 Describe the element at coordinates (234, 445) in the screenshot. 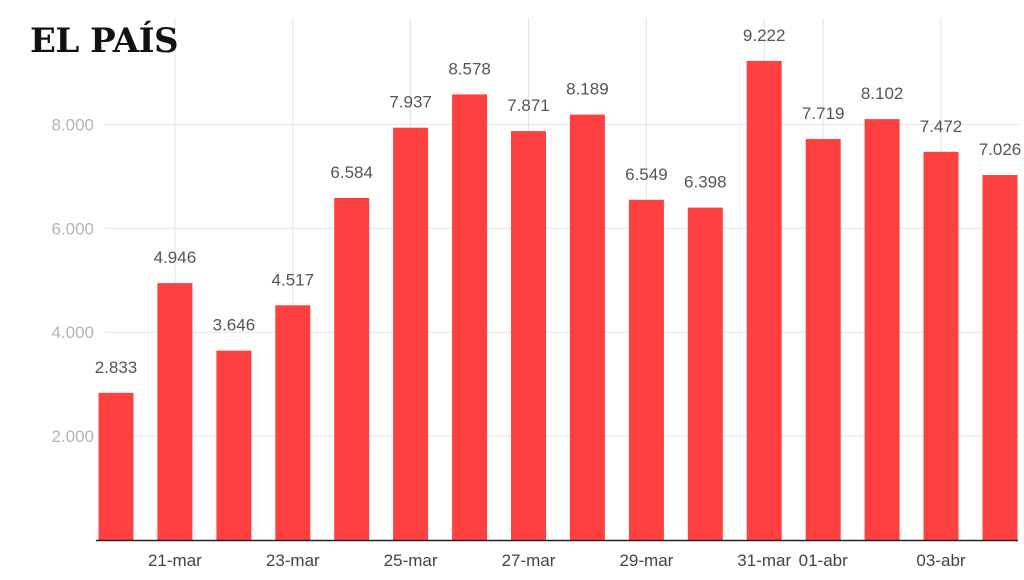

I see `bar-22-mar` at that location.